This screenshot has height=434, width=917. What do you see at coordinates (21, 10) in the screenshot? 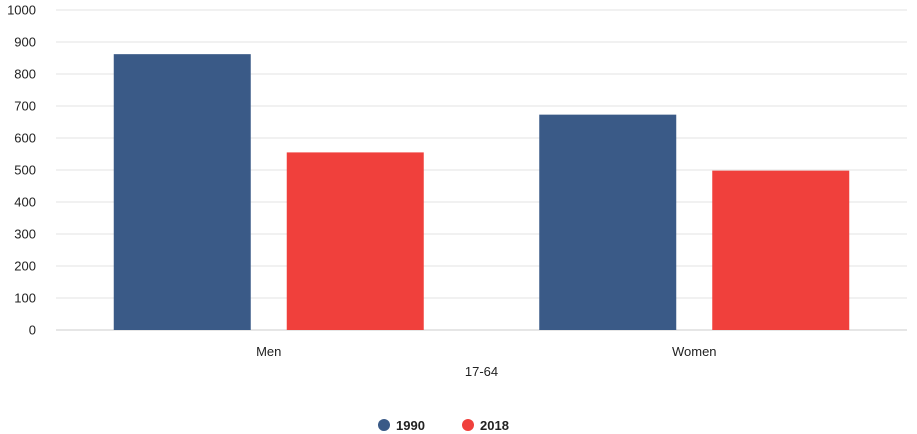
I see `y-tick-label: 1000` at bounding box center [21, 10].